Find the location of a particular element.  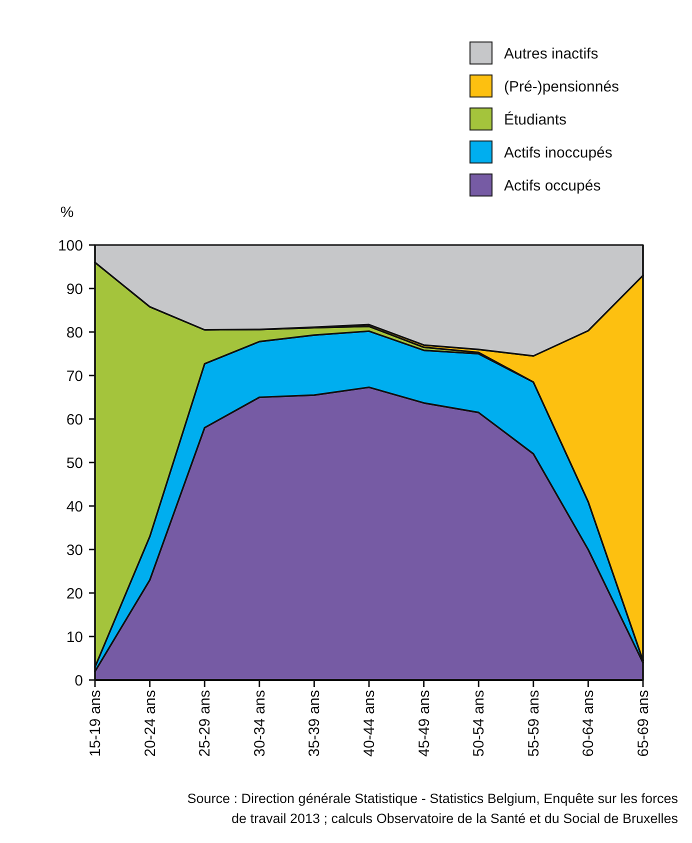

x-tick-label: 60-64 ans is located at coordinates (589, 723).